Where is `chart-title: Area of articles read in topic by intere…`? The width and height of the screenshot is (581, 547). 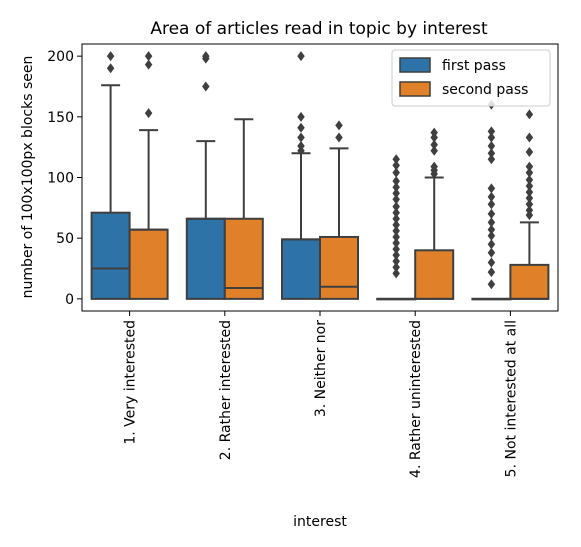
chart-title: Area of articles read in topic by intere… is located at coordinates (319, 29).